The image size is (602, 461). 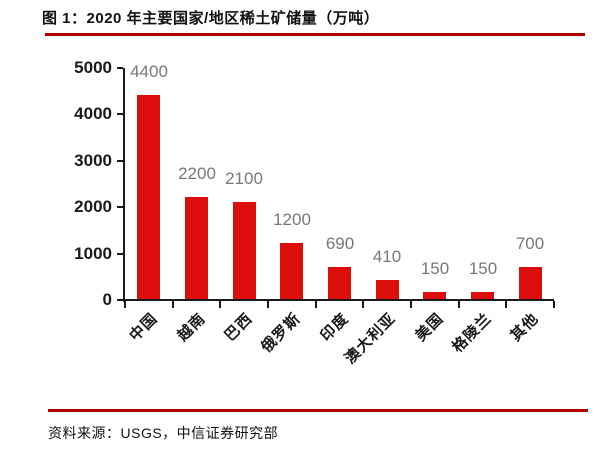 What do you see at coordinates (192, 327) in the screenshot?
I see `category-label: 越南` at bounding box center [192, 327].